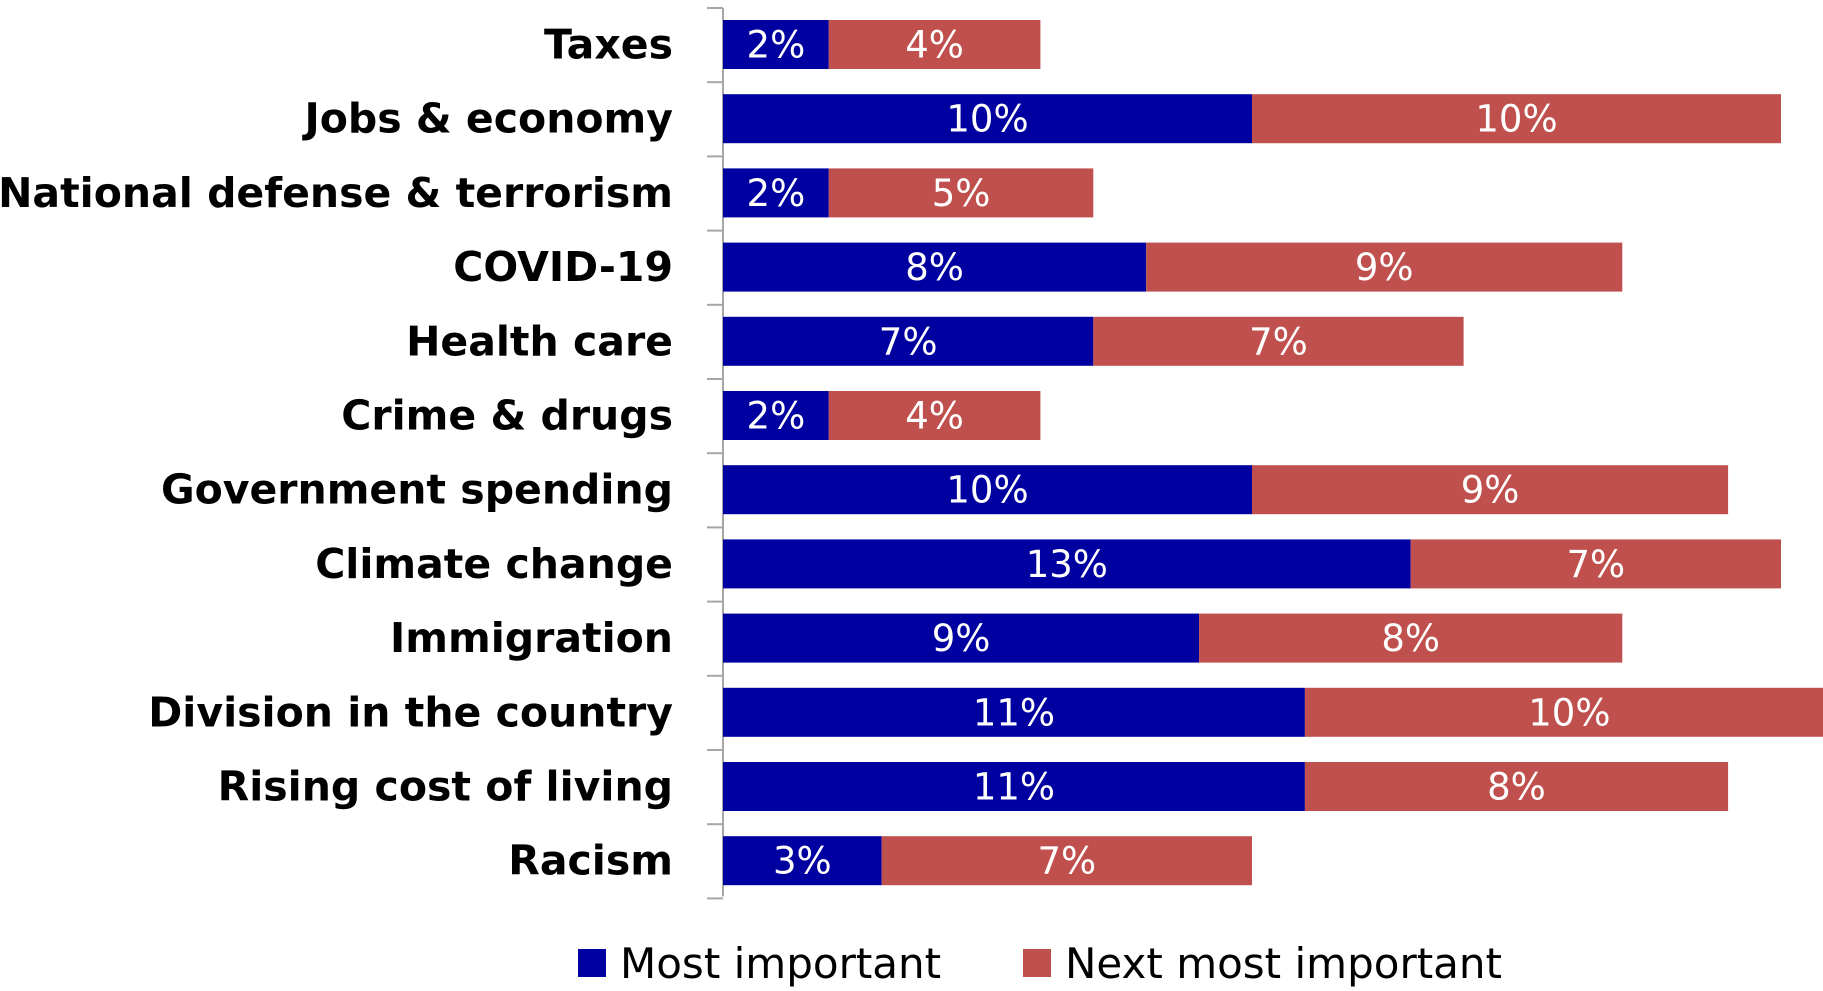 The image size is (1823, 991). I want to click on category-label-immigration: Immigration, so click(531, 638).